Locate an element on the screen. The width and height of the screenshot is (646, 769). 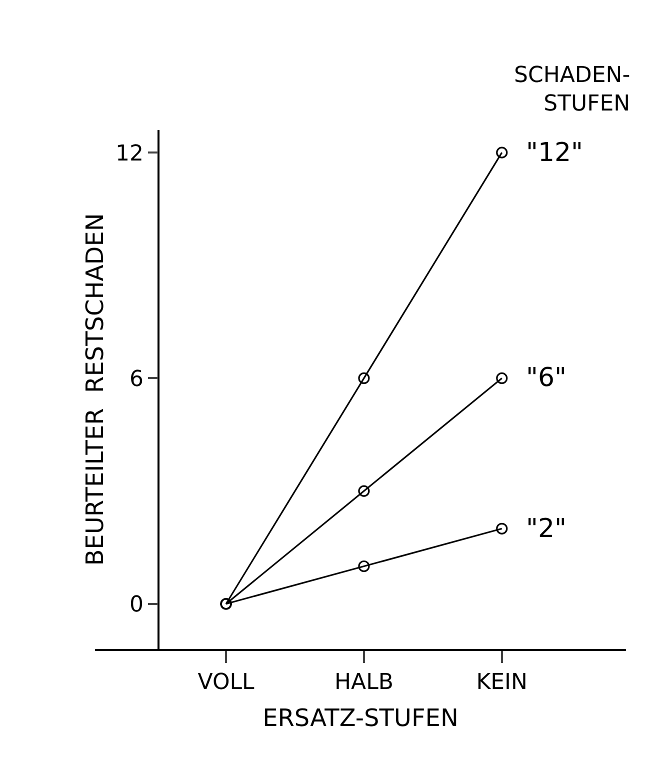
y-tick-label: 6 is located at coordinates (137, 379).